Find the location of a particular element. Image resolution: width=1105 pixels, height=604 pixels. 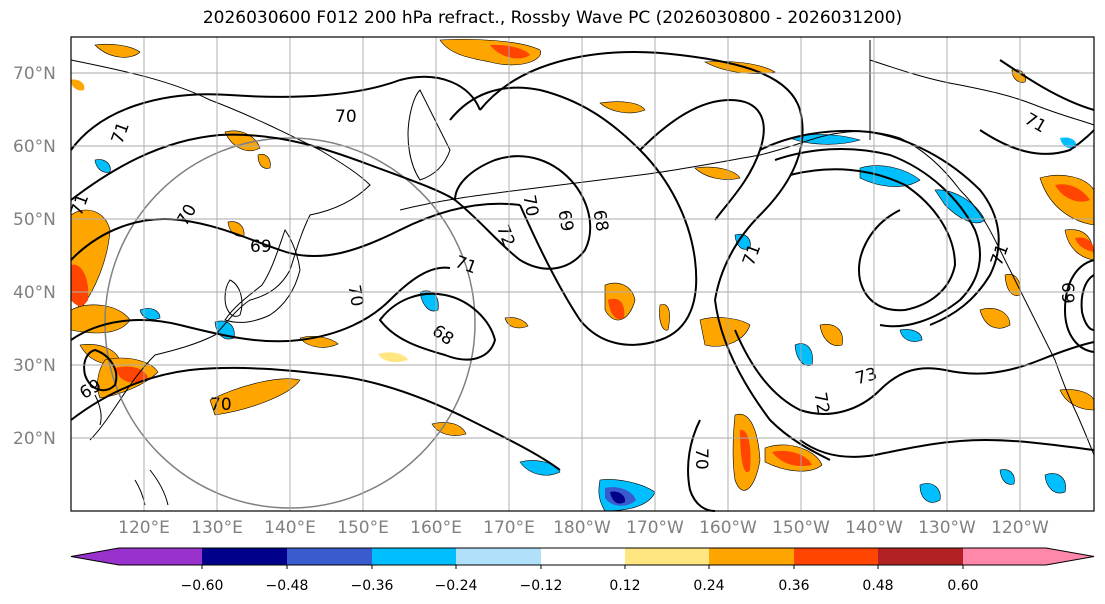

lon-label: 130°E is located at coordinates (217, 528).